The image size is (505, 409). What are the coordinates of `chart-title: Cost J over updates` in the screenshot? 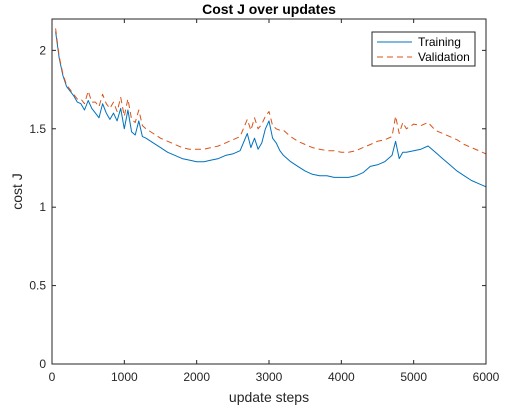 It's located at (269, 9).